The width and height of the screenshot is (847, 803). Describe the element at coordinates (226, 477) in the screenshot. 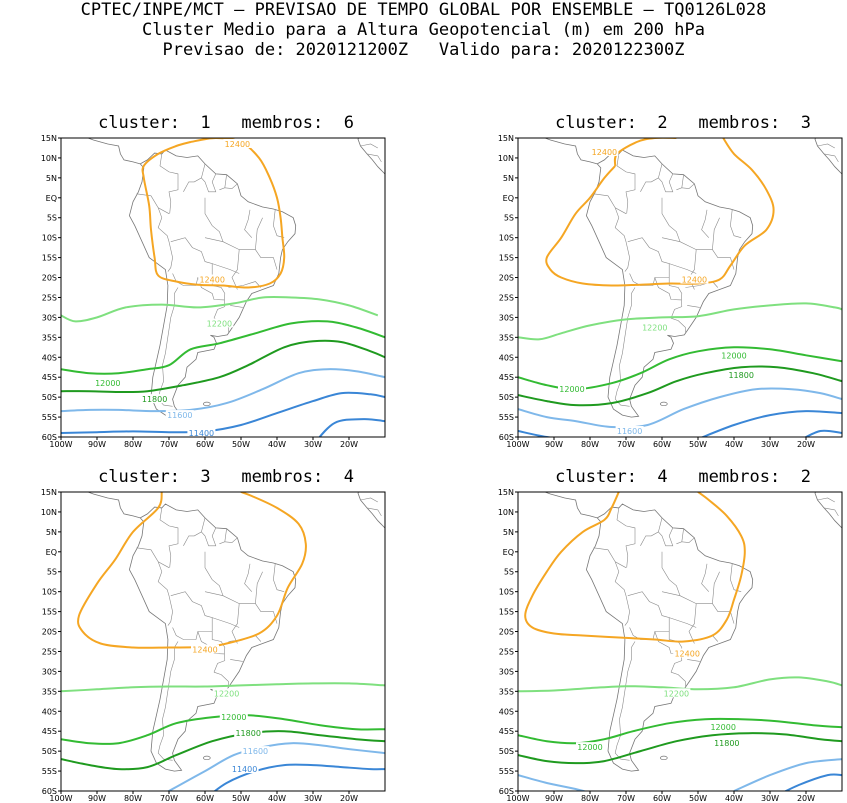

I see `panel-3-title: cluster: 3 membros: 4` at that location.